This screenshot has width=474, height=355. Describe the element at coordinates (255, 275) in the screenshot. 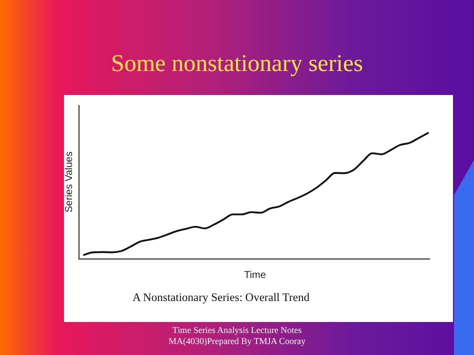

I see `x-axis-title: Time` at that location.